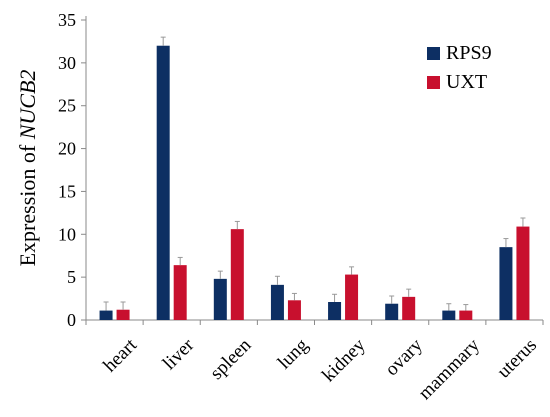  Describe the element at coordinates (433, 82) in the screenshot. I see `legend-swatch-uxt` at that location.